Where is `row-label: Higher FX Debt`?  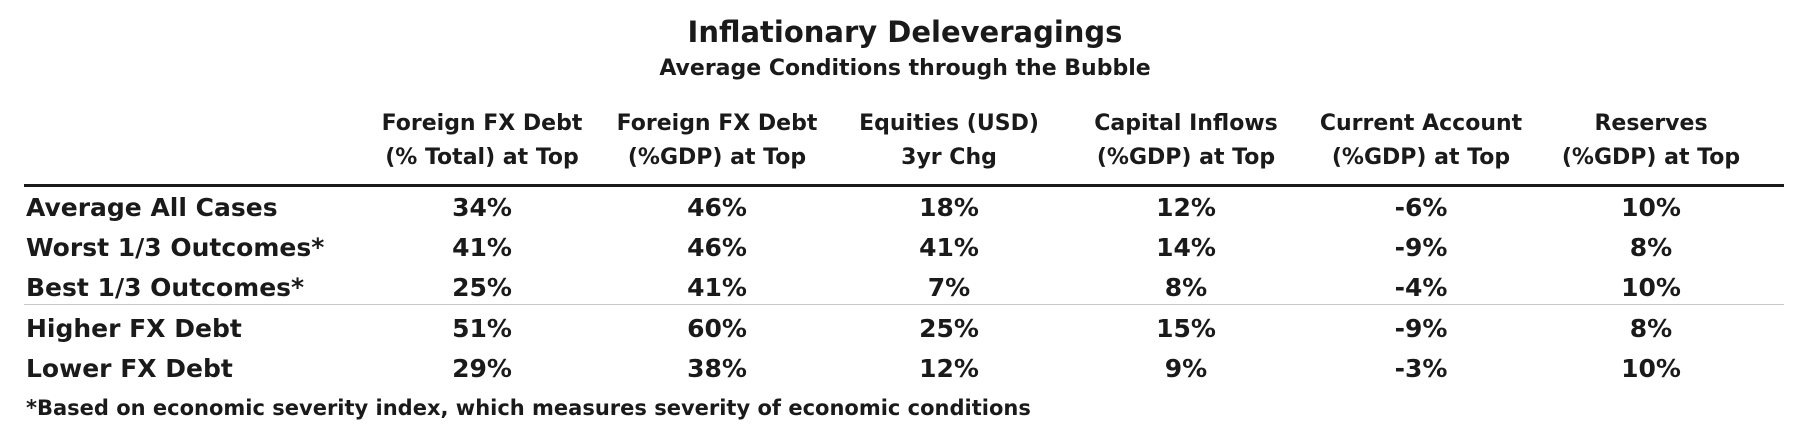 row-label: Higher FX Debt is located at coordinates (134, 328).